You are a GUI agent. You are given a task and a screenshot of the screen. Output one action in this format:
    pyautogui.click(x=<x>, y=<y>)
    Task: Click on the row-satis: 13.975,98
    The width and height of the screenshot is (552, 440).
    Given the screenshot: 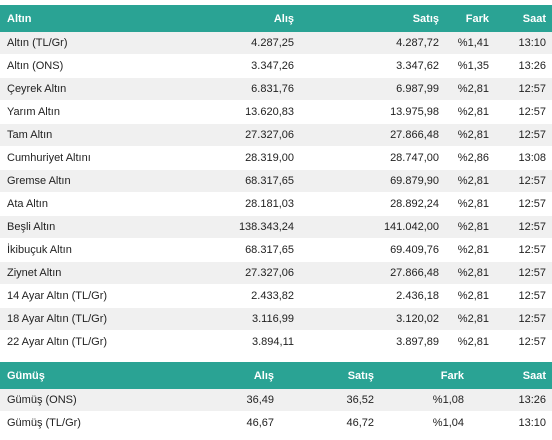 What is the action you would take?
    pyautogui.click(x=372, y=112)
    